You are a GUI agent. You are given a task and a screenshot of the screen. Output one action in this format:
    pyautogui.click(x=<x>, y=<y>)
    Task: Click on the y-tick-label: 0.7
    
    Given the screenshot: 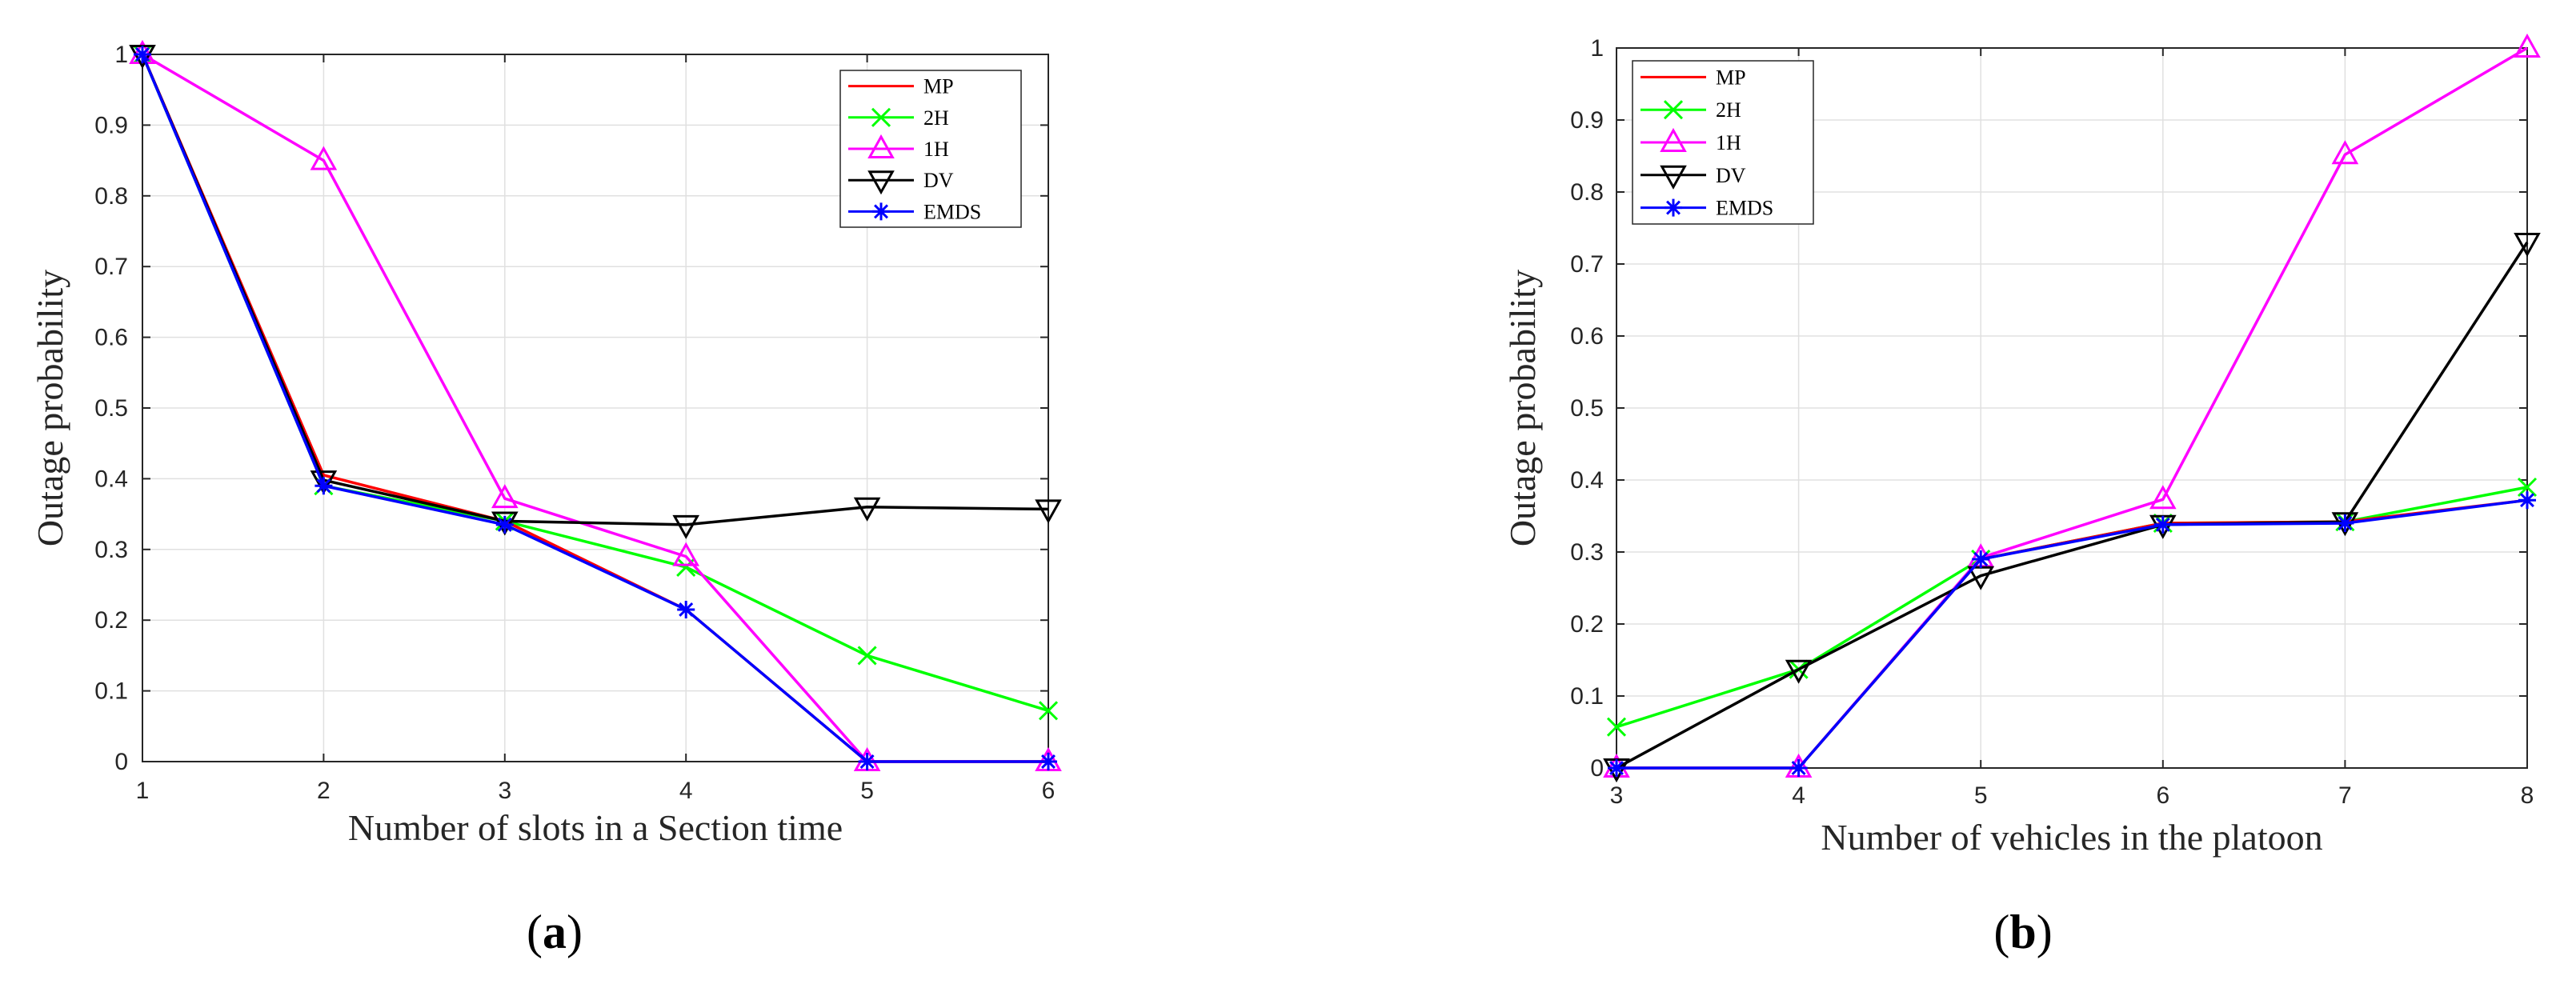 What is the action you would take?
    pyautogui.click(x=111, y=267)
    